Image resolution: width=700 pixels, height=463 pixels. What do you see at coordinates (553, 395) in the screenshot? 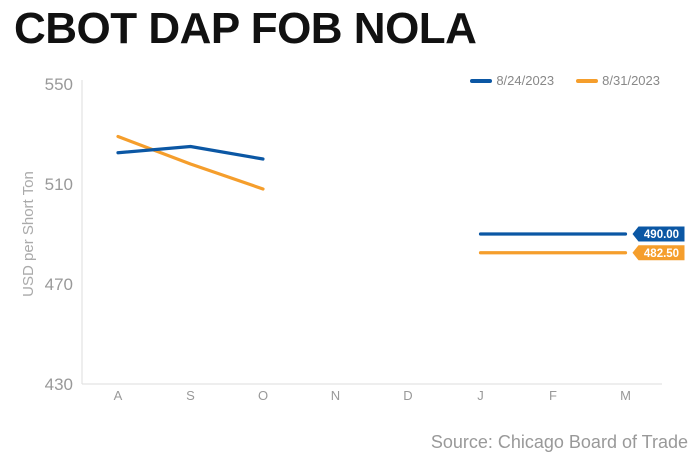
I see `x-tick-label: F` at bounding box center [553, 395].